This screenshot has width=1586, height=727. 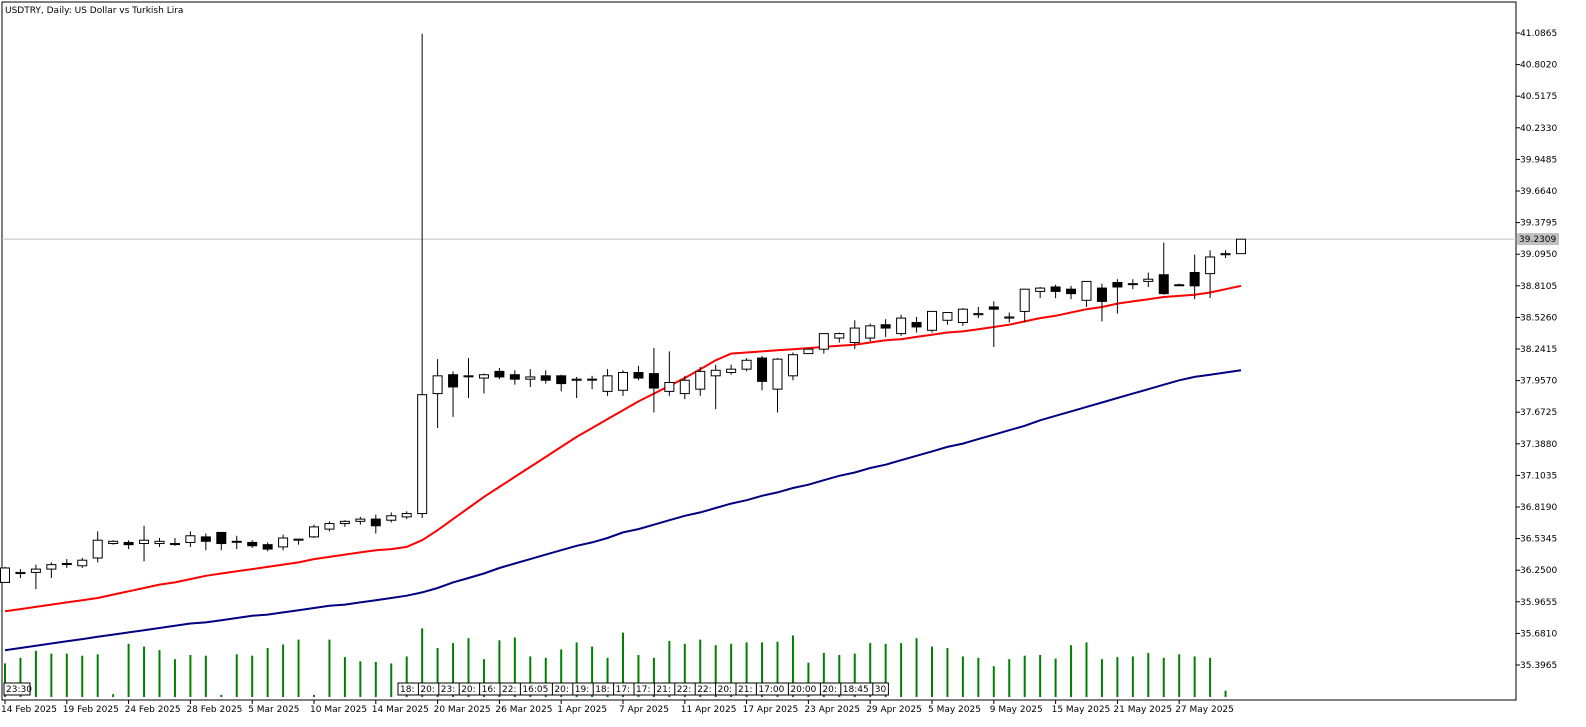 I want to click on time-tick-label: 24 Feb 2025, so click(x=153, y=710).